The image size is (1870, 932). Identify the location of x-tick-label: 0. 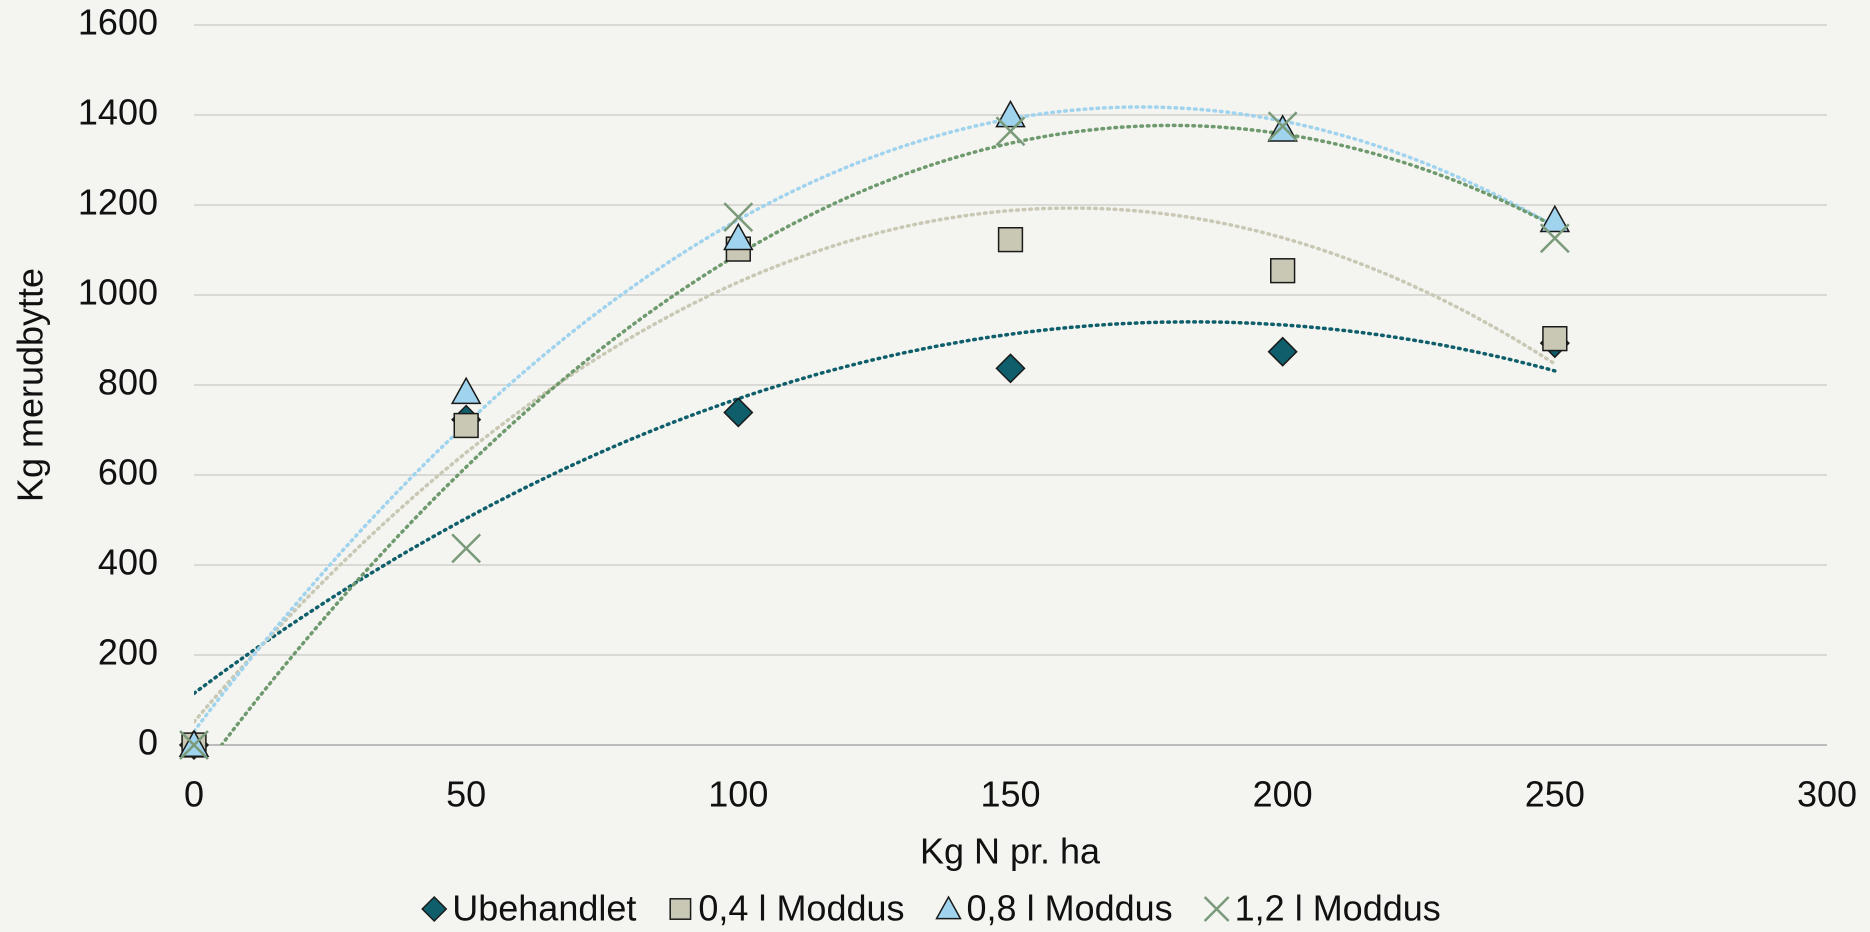
(194, 794).